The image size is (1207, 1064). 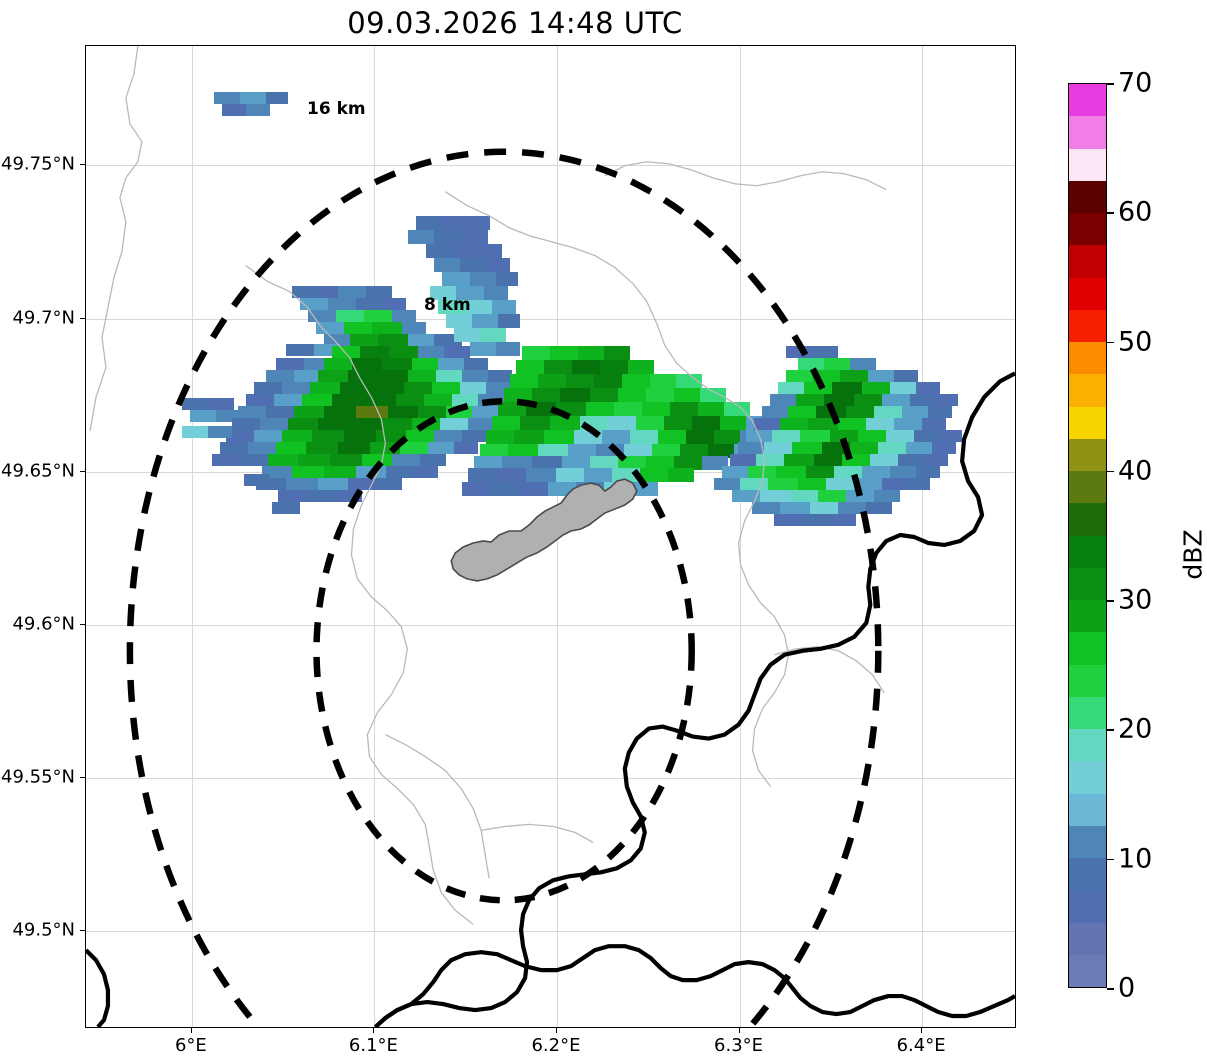 What do you see at coordinates (739, 1045) in the screenshot?
I see `x-tick-label: 6.3°E` at bounding box center [739, 1045].